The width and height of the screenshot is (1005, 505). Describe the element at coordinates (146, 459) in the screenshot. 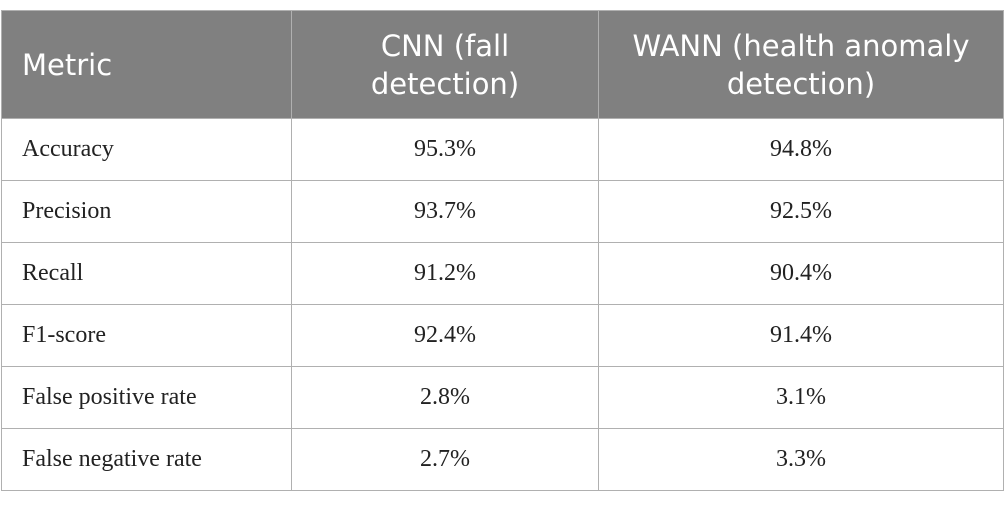

I see `metric-cell: False negative rate` at that location.